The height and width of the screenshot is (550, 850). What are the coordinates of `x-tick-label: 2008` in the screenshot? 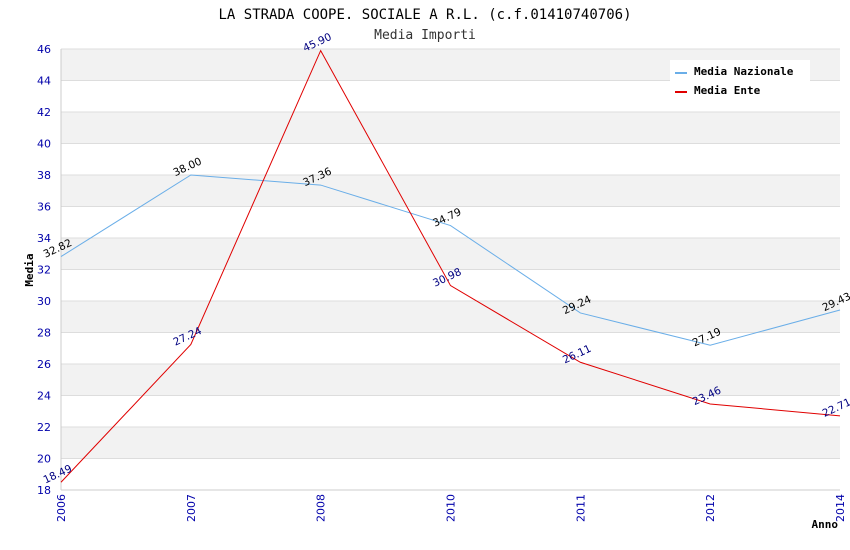 It's located at (321, 508).